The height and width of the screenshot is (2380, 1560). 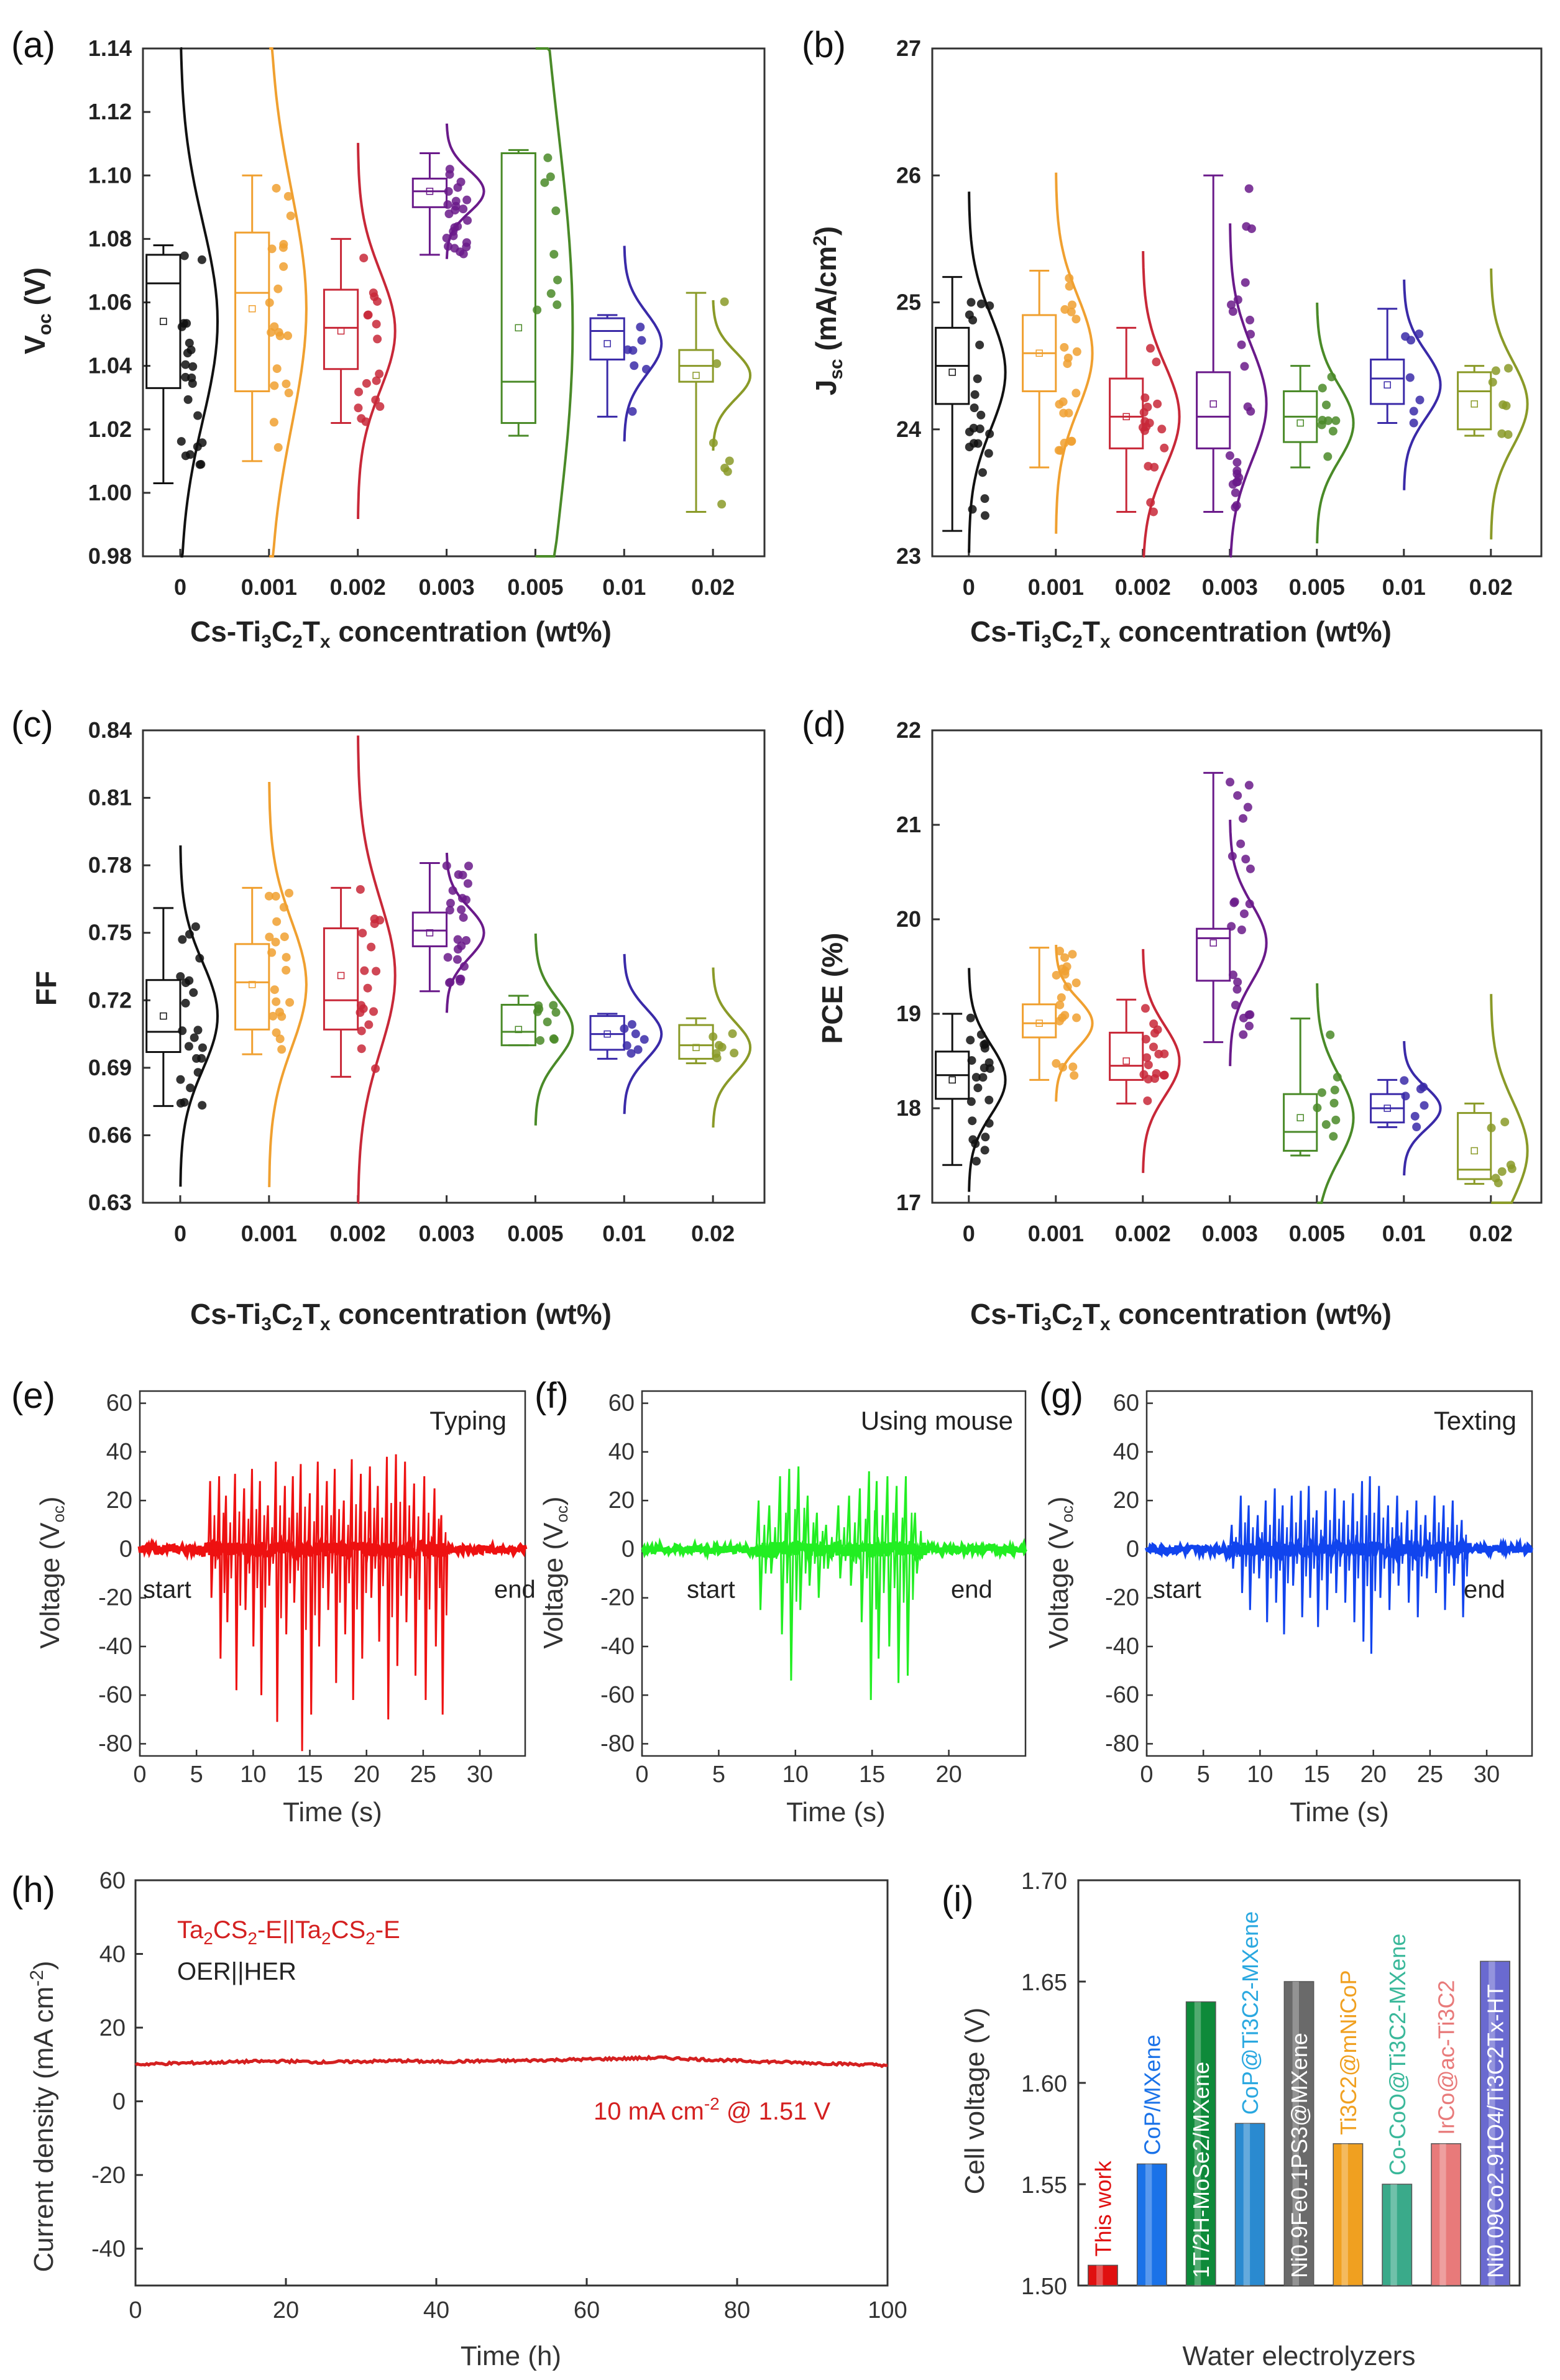 What do you see at coordinates (1044, 2084) in the screenshot?
I see `y-tick-label: 1.60` at bounding box center [1044, 2084].